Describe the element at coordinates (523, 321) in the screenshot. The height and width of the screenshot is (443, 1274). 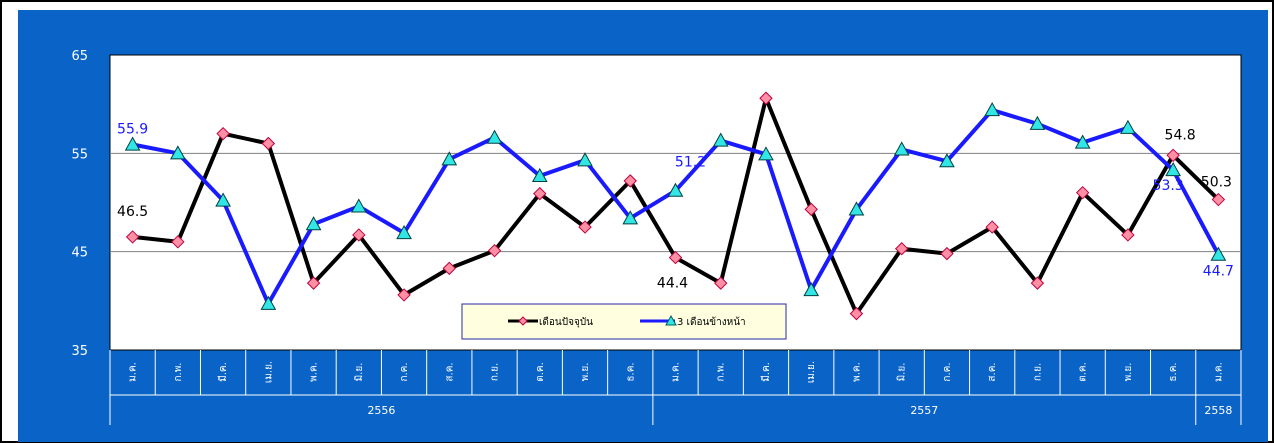
I see `legend-marker-current` at that location.